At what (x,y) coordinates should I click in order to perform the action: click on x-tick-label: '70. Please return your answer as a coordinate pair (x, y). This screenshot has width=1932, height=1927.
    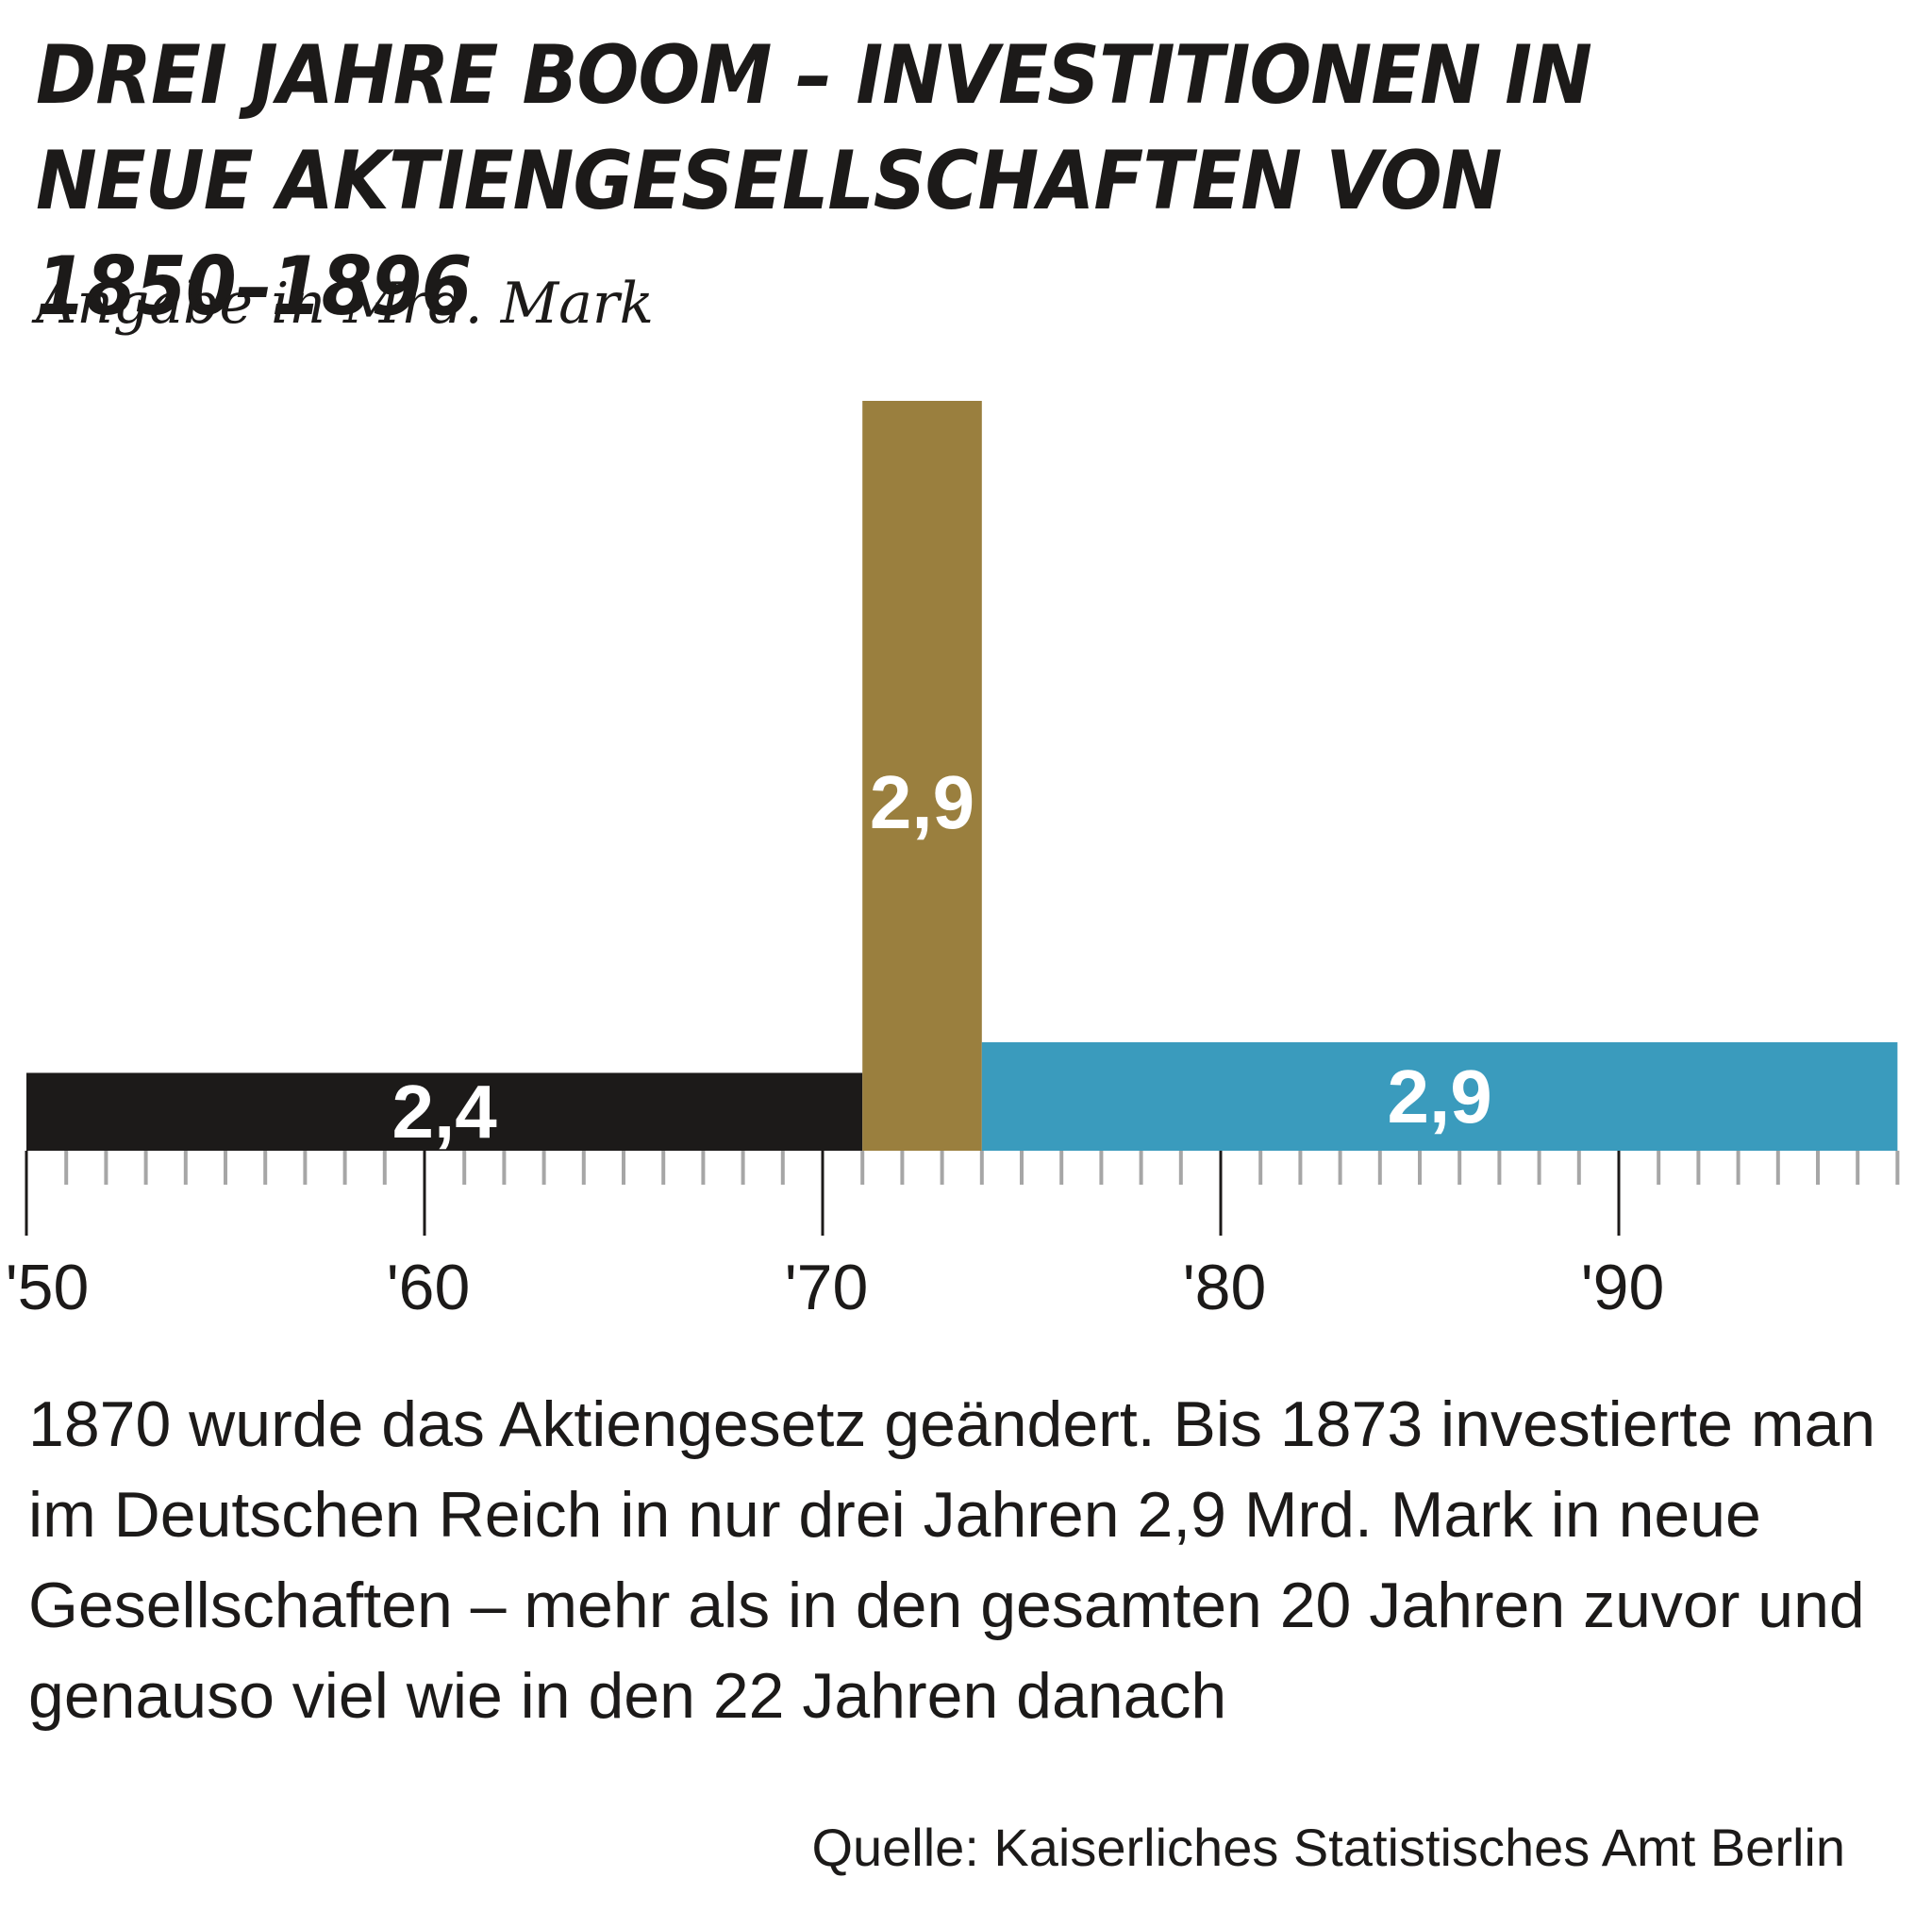
    Looking at the image, I should click on (827, 1287).